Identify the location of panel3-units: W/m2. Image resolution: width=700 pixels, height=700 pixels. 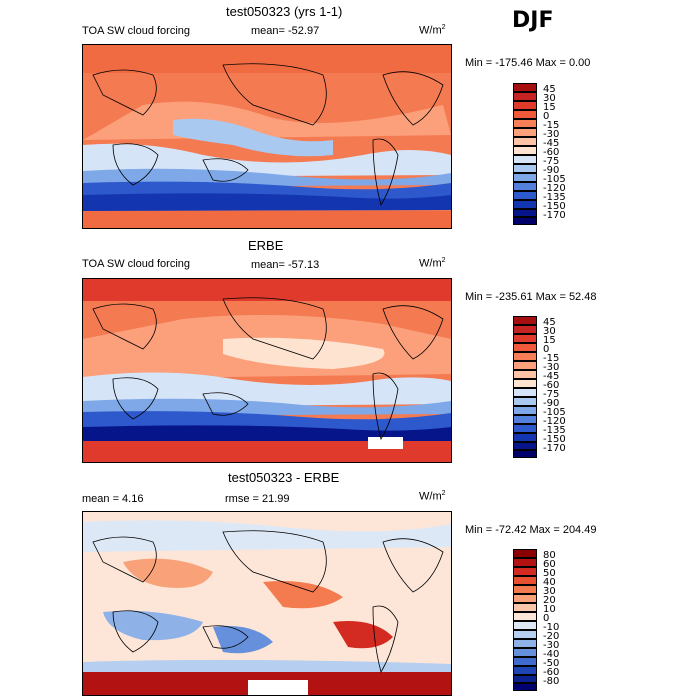
(432, 496).